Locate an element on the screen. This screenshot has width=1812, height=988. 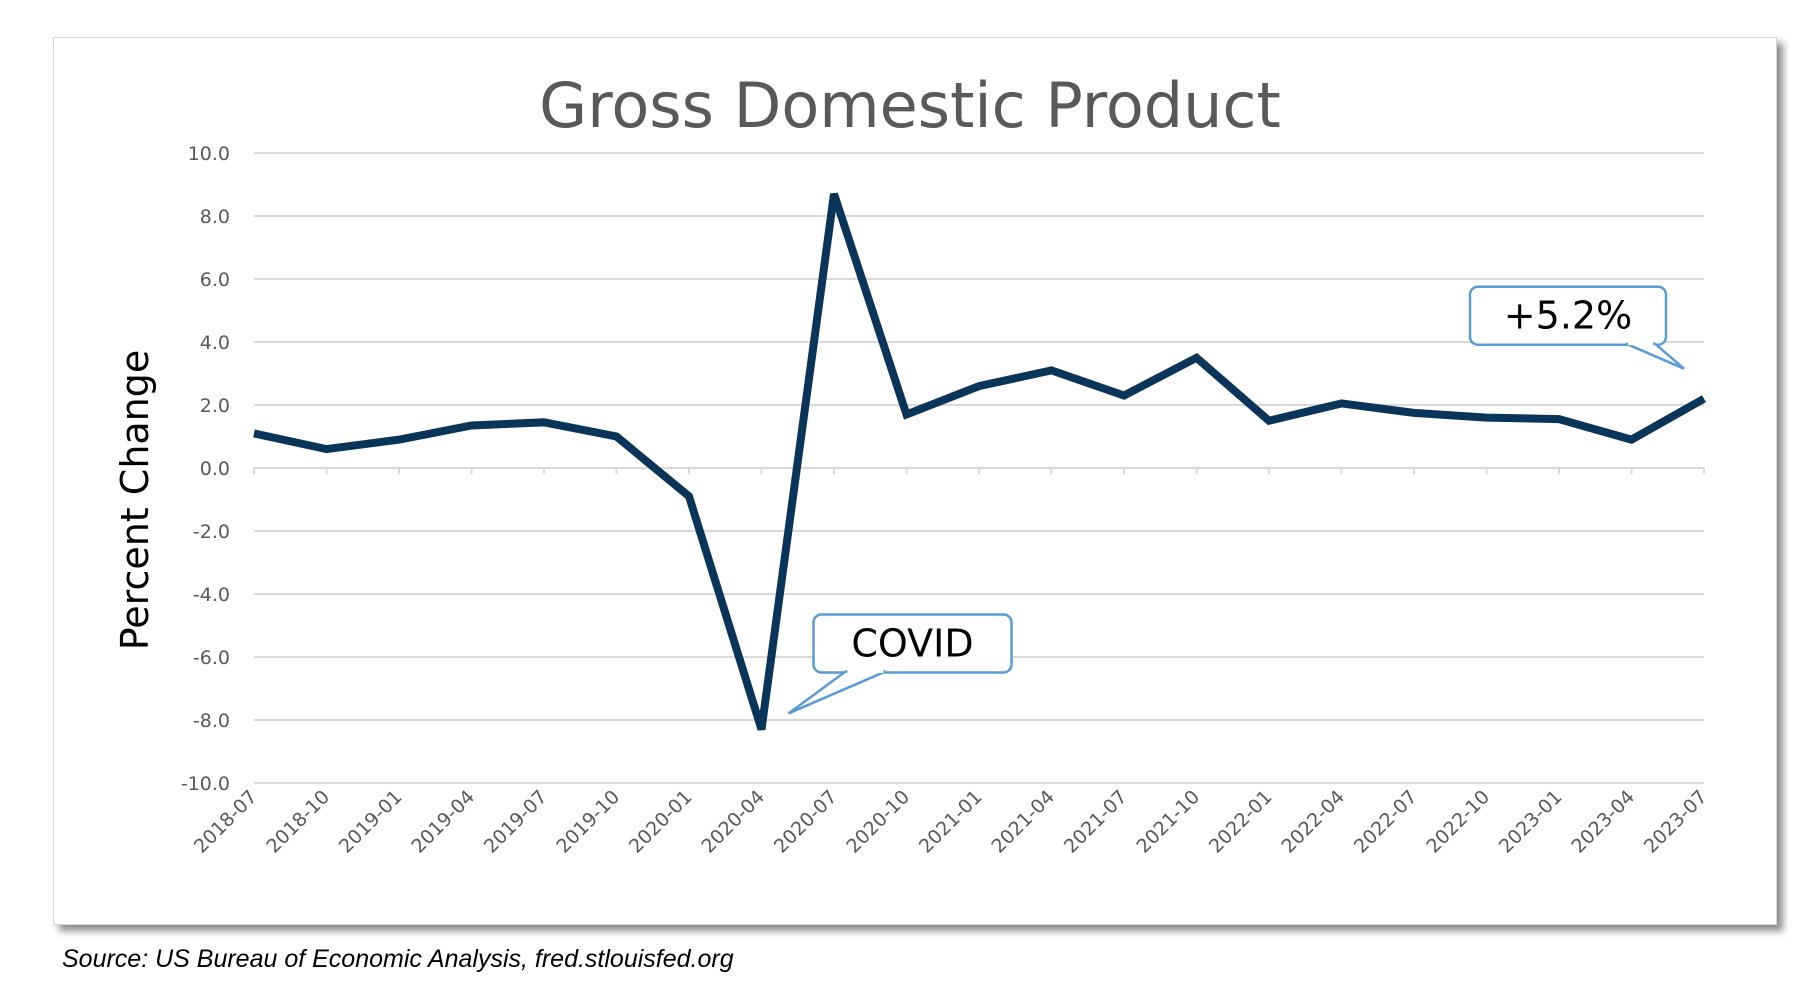
y-tick-labels: 10.0 8.0 6.0 4.0 2.0 0.0 -2.0 -4.0 -6.0 -8.0 -10.0 is located at coordinates (205, 469).